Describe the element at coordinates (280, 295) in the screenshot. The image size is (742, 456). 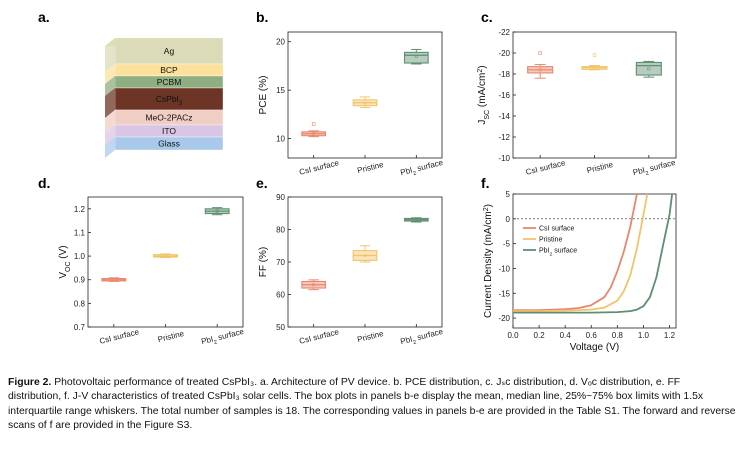
I see `y-tick-label: 60` at that location.